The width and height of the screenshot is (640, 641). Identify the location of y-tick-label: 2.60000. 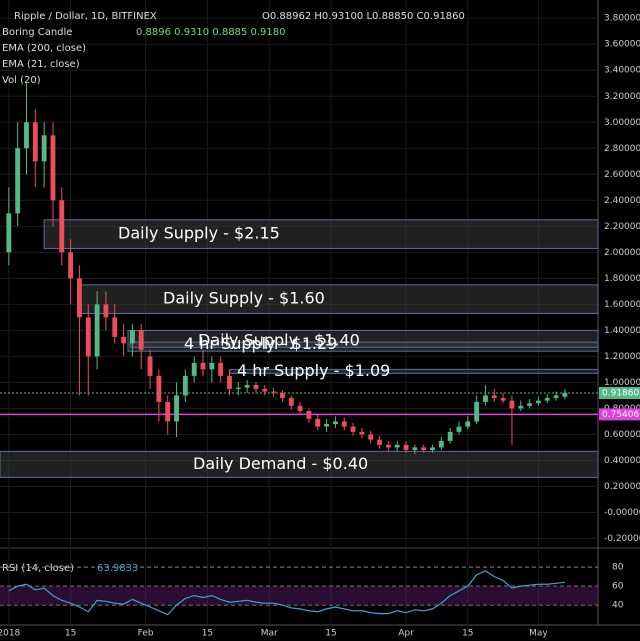
(622, 175).